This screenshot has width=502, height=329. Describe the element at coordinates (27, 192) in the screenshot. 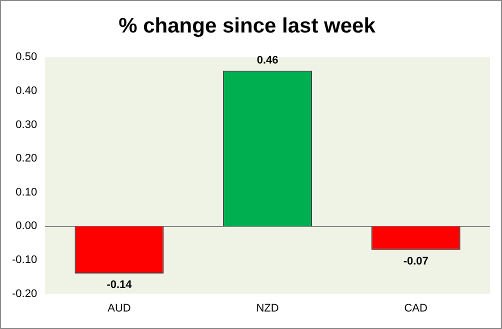

I see `y-tick-label: 0.10` at that location.